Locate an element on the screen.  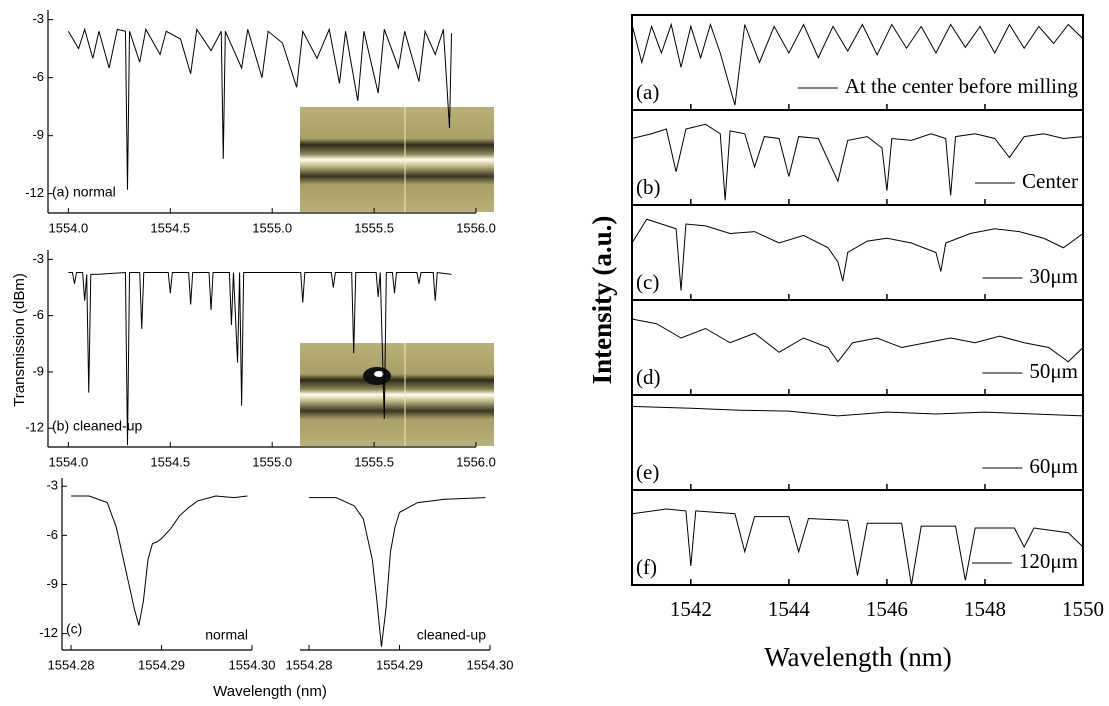
x-tick-label: 1546 is located at coordinates (887, 609).